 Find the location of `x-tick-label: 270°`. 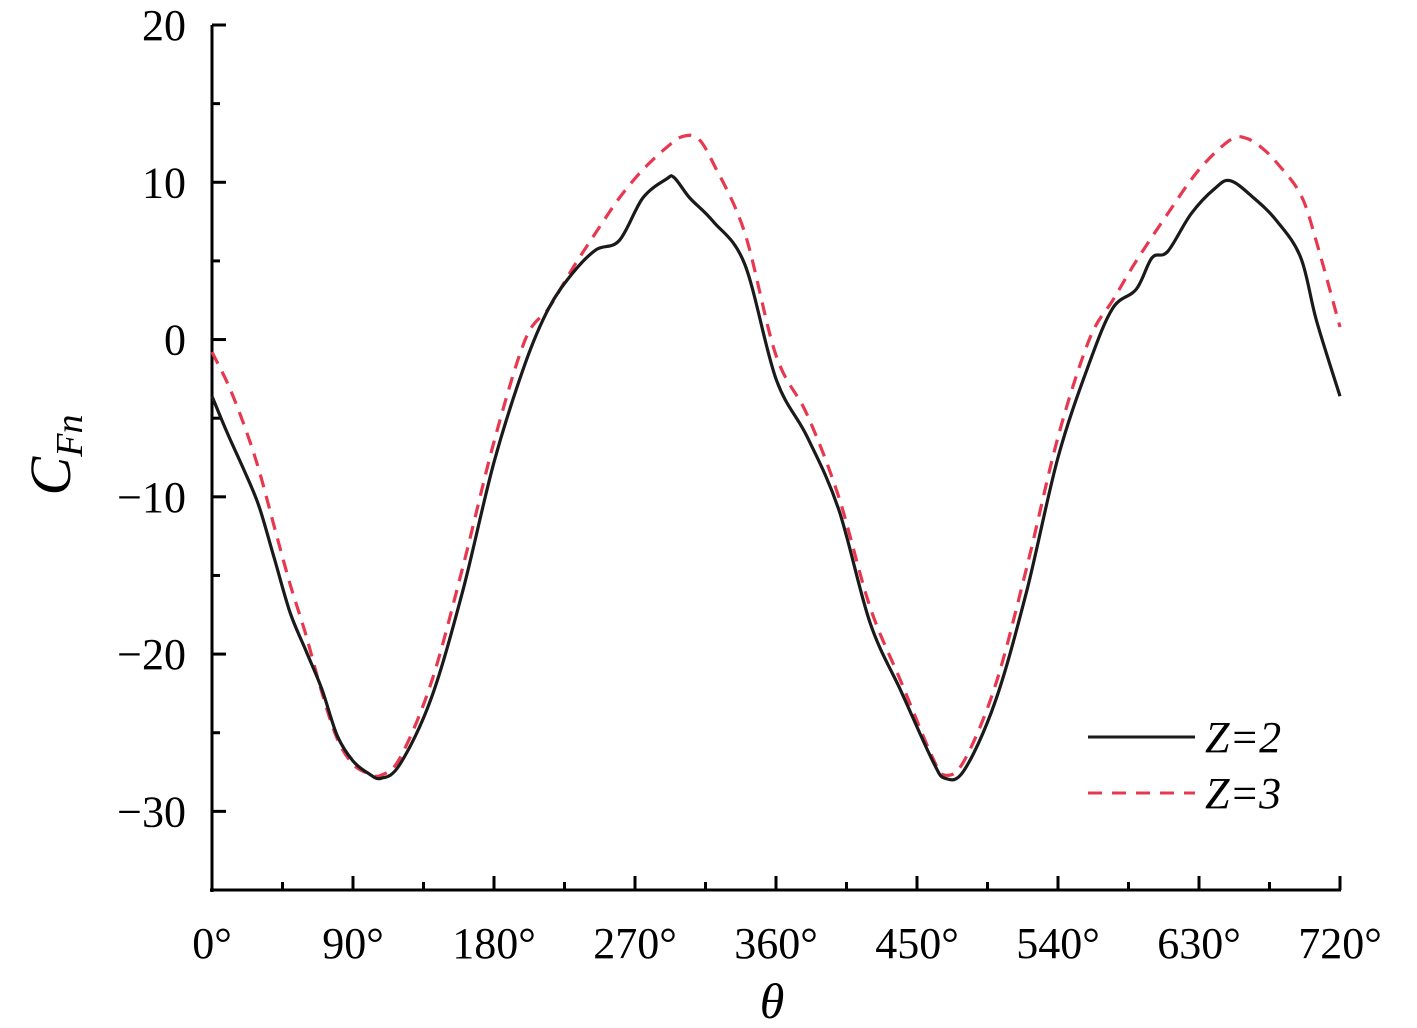

x-tick-label: 270° is located at coordinates (635, 943).